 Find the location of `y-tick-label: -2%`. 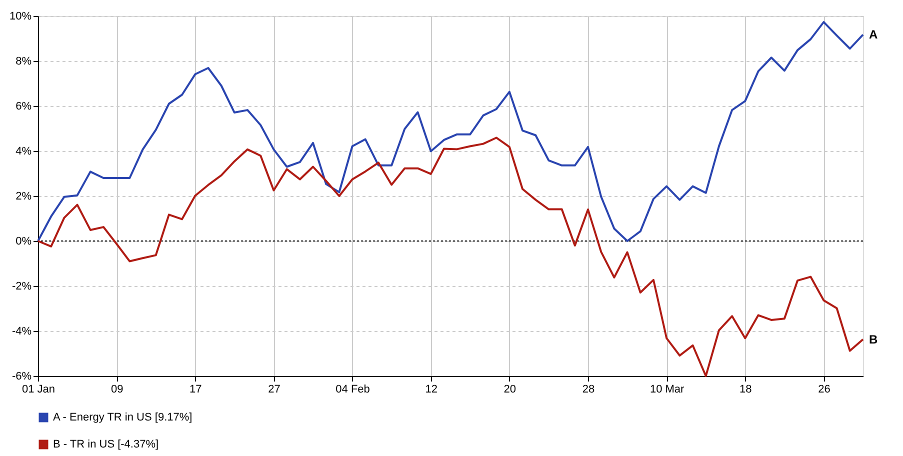

y-tick-label: -2% is located at coordinates (22, 286).